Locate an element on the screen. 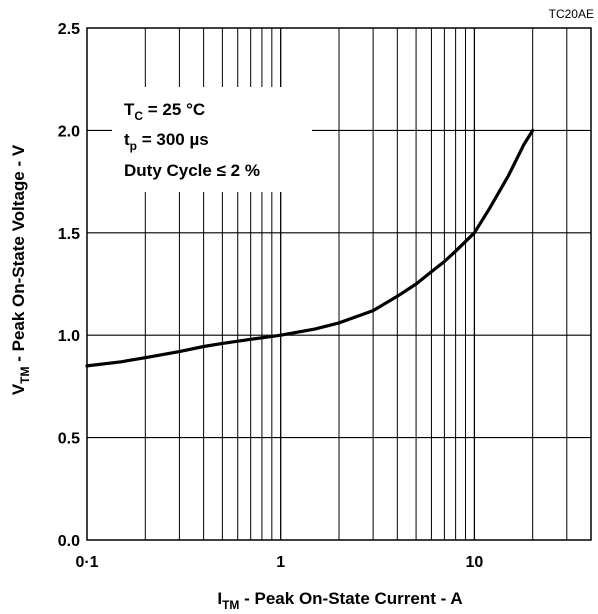 This screenshot has width=598, height=614. y-tick-label: 0.5 is located at coordinates (69, 439).